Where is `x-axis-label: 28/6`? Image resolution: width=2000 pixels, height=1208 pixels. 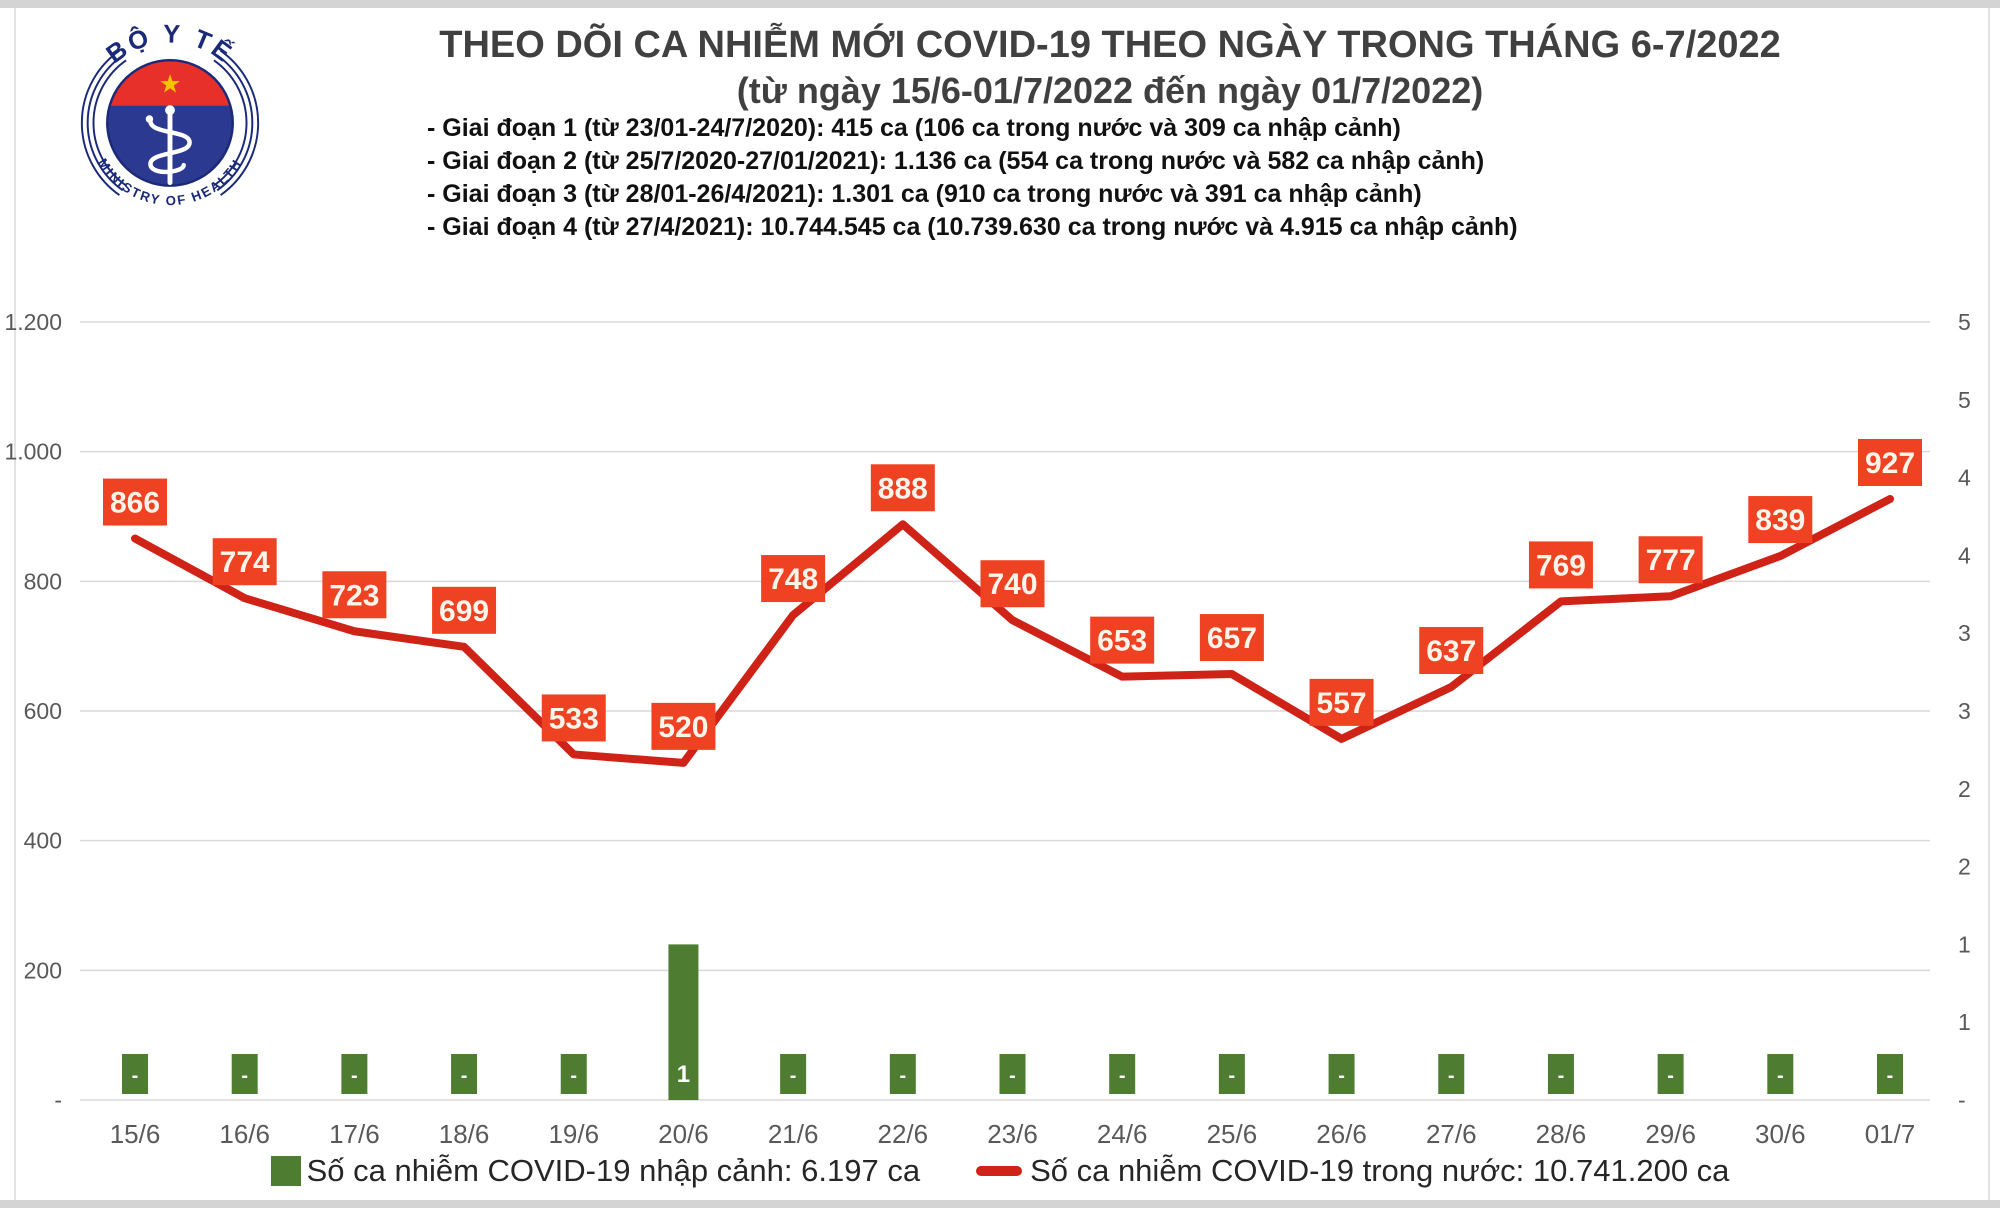 x-axis-label: 28/6 is located at coordinates (1561, 1134).